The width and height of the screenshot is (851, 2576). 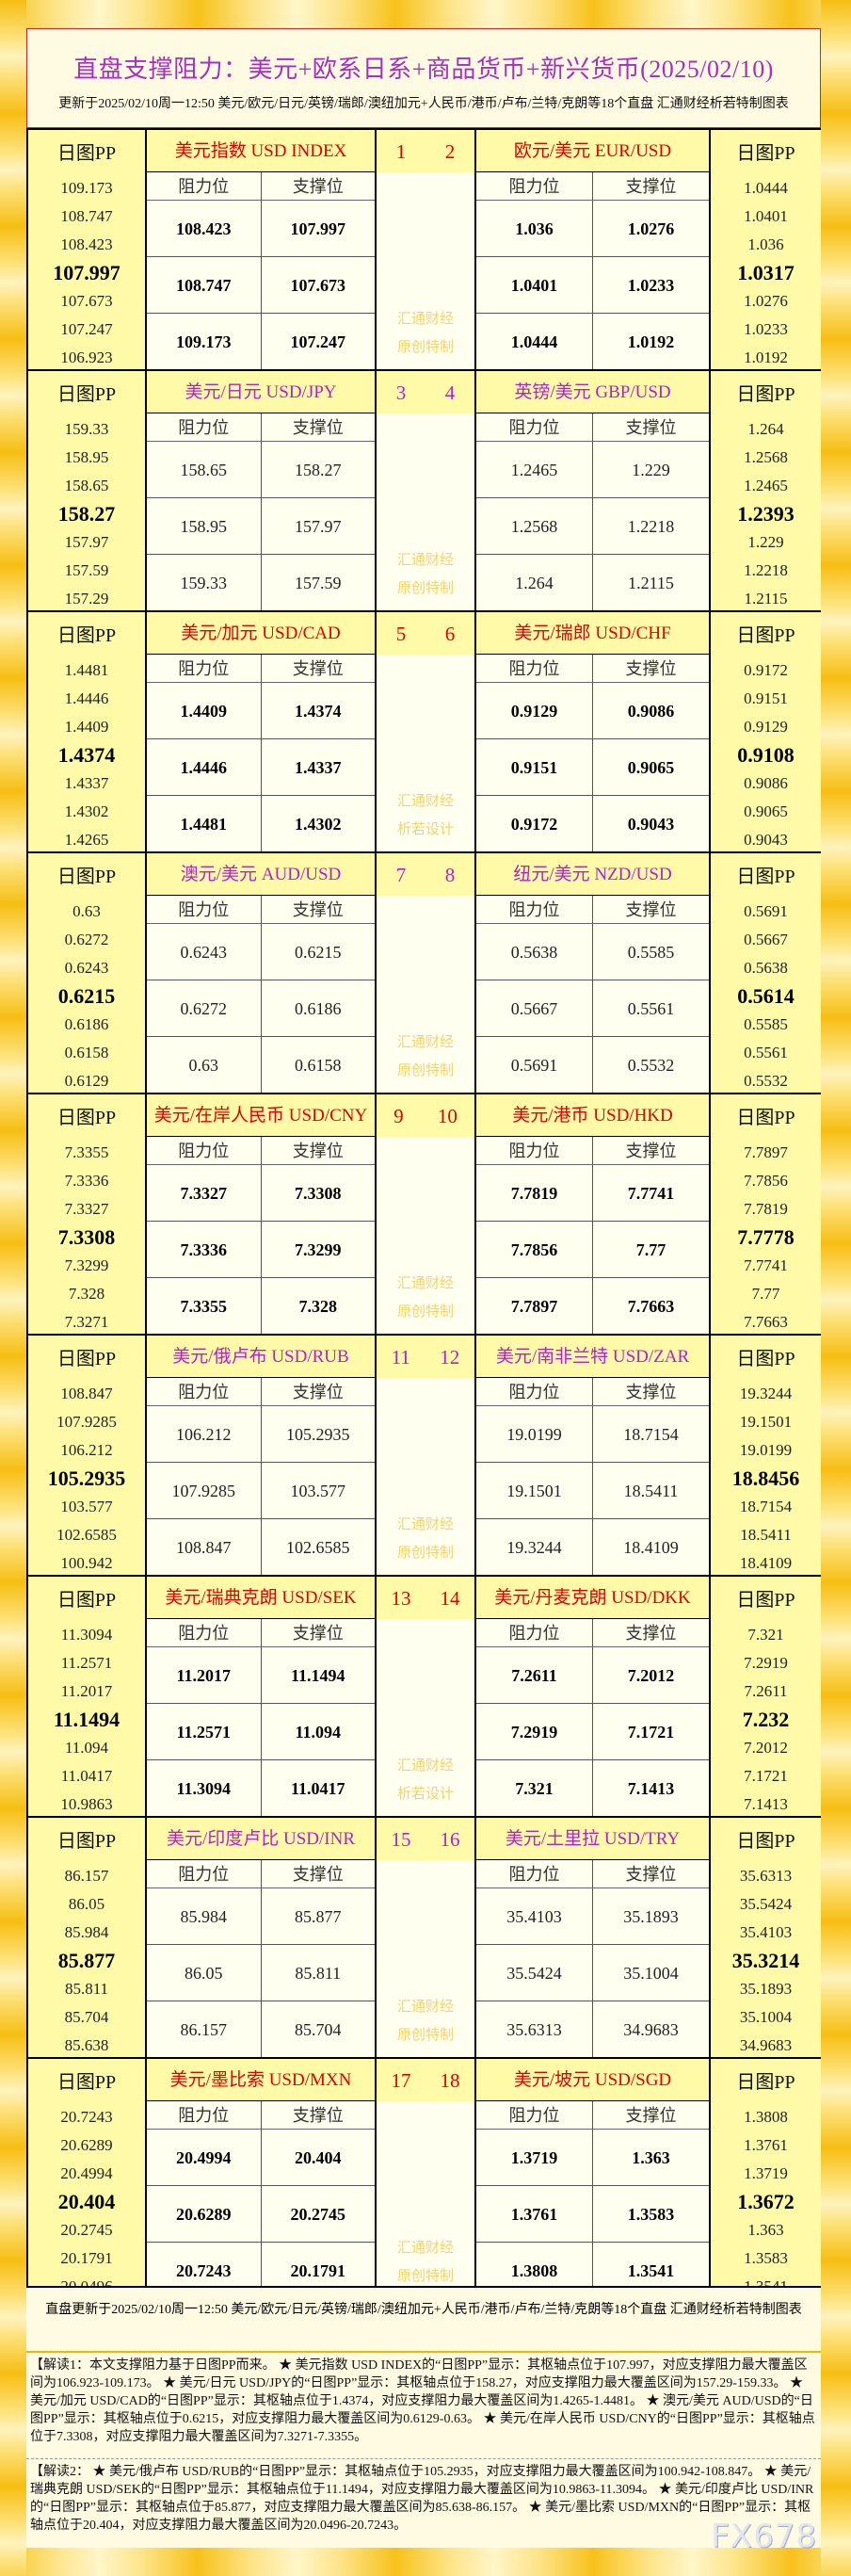 I want to click on resistance-value: 7.321, so click(x=534, y=1788).